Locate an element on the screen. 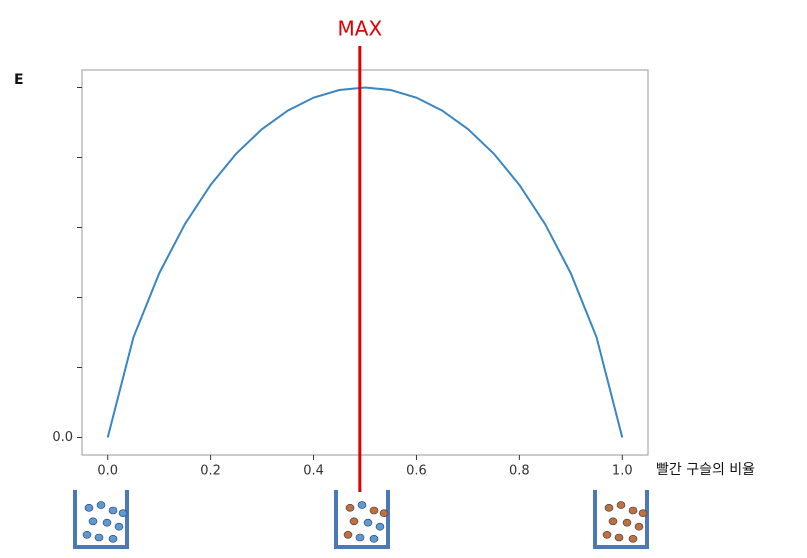  x-axis-label: 빨간 구슬의 비율 is located at coordinates (705, 470).